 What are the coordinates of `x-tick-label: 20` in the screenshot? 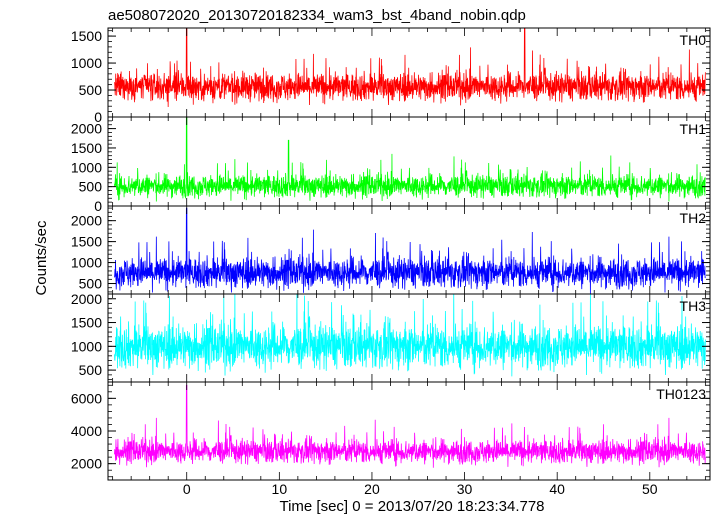 It's located at (372, 489).